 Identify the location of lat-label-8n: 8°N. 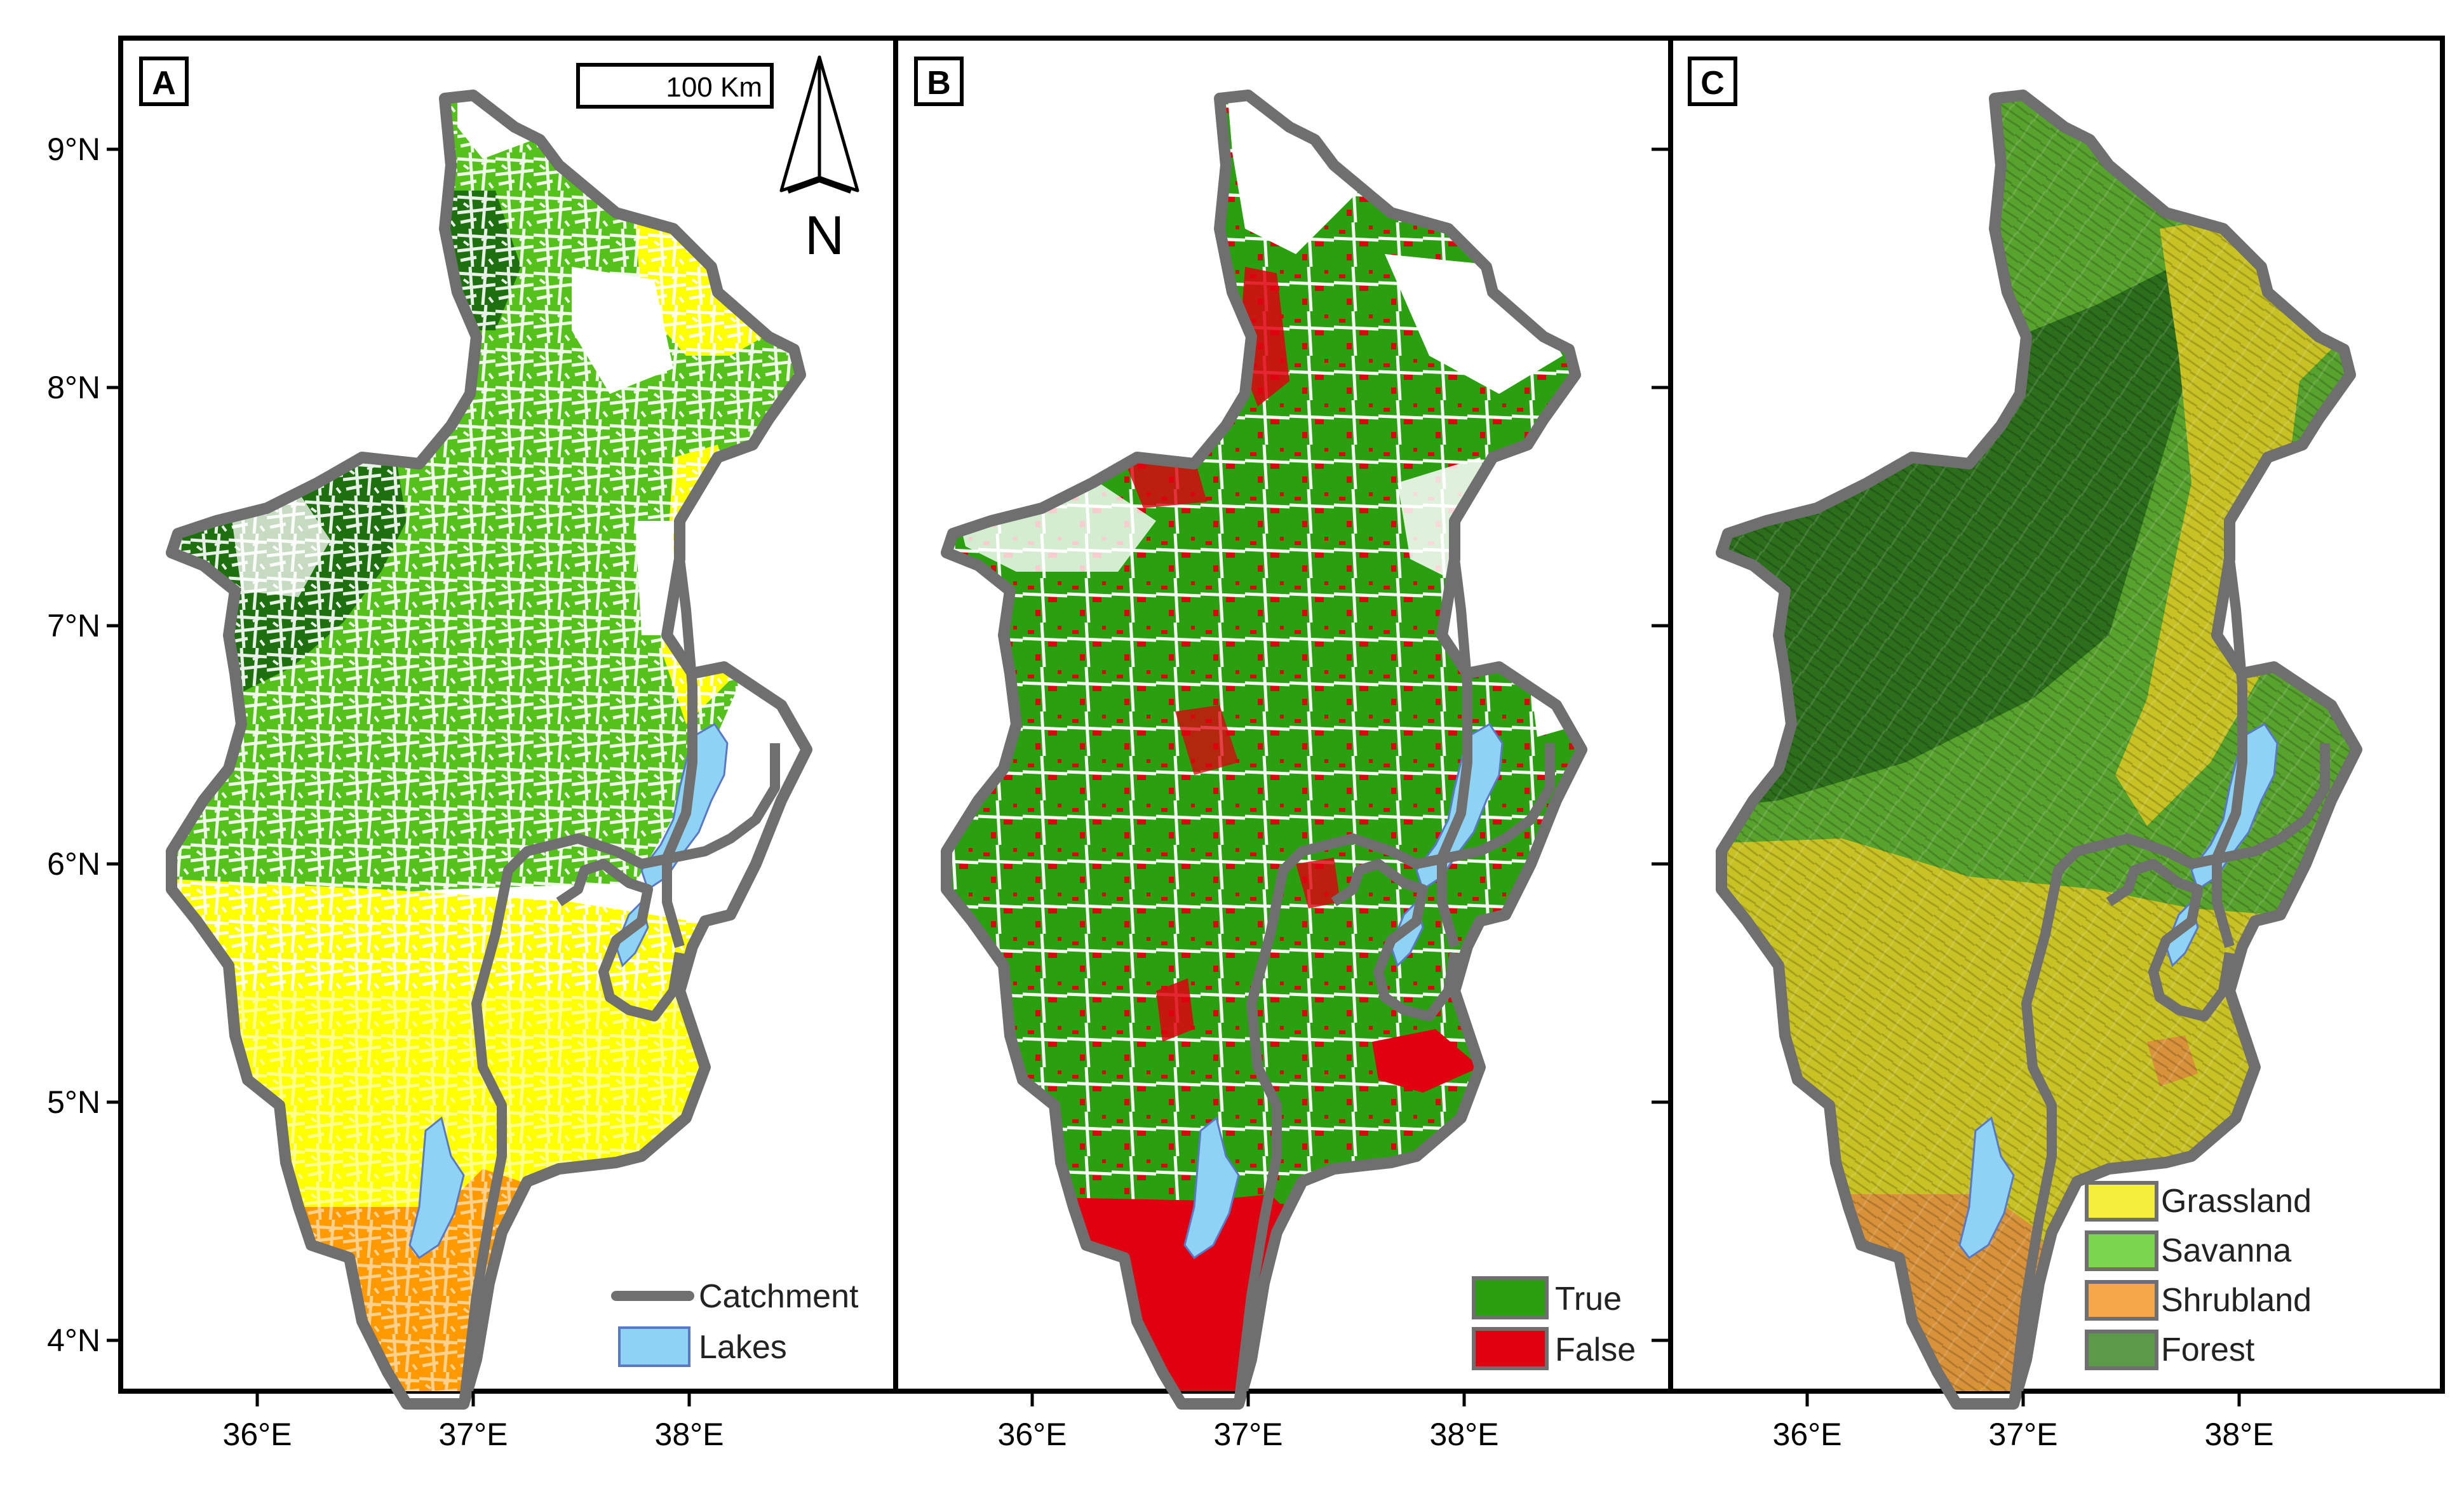
(73, 387).